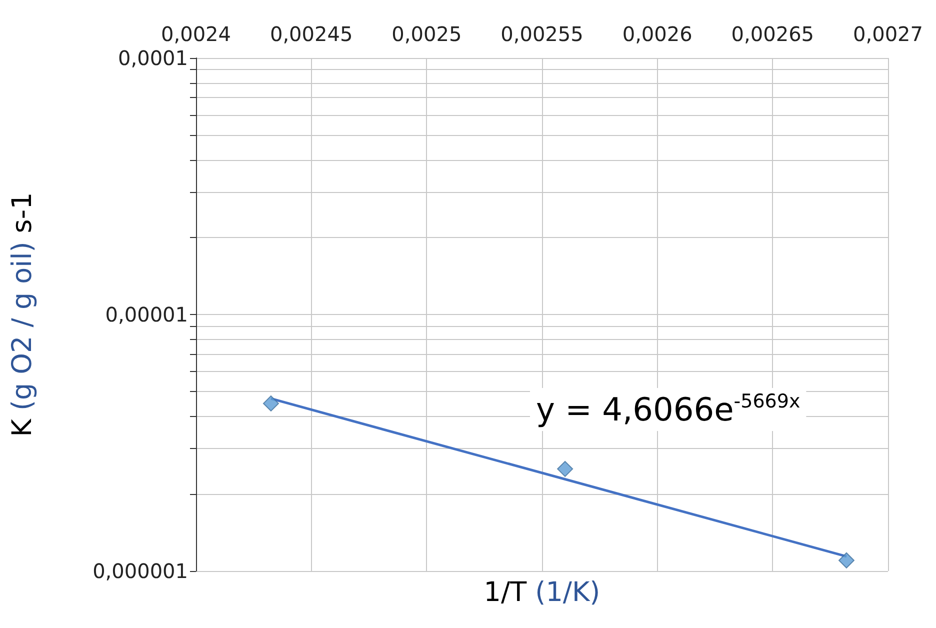  I want to click on y-tick-label: 0,0001, so click(153, 58).